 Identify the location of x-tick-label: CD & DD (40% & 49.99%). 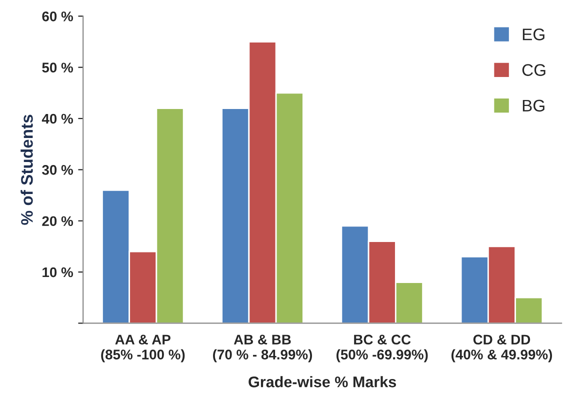
(501, 348).